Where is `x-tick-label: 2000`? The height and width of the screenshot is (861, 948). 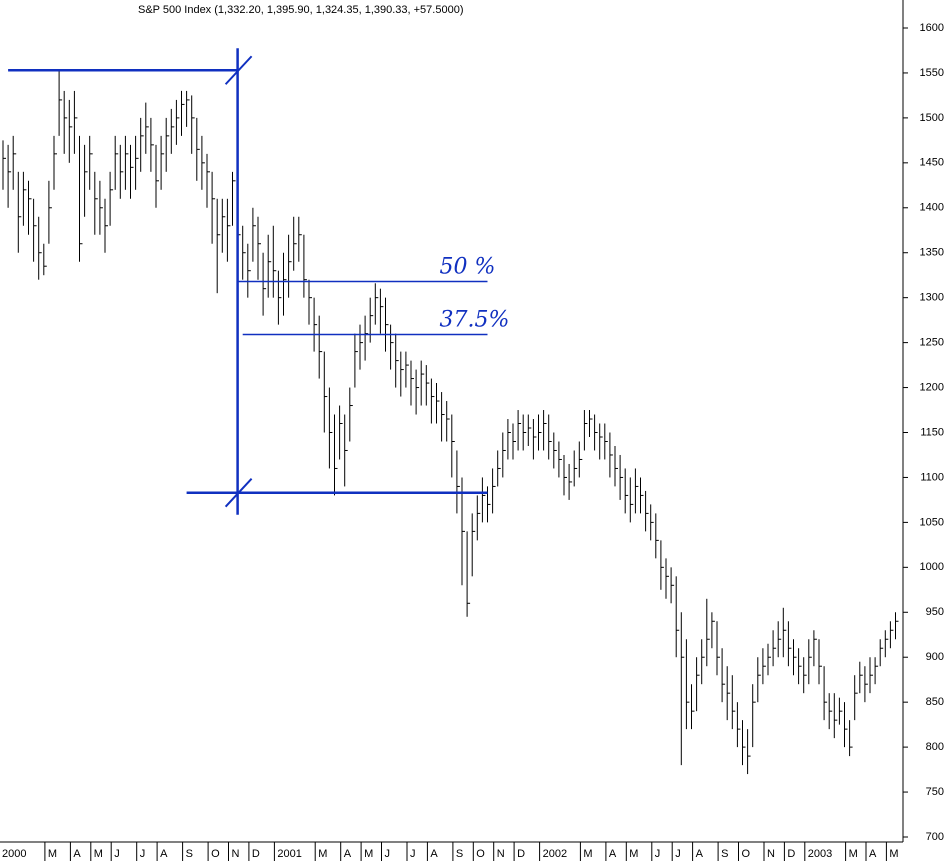
x-tick-label: 2000 is located at coordinates (14, 854).